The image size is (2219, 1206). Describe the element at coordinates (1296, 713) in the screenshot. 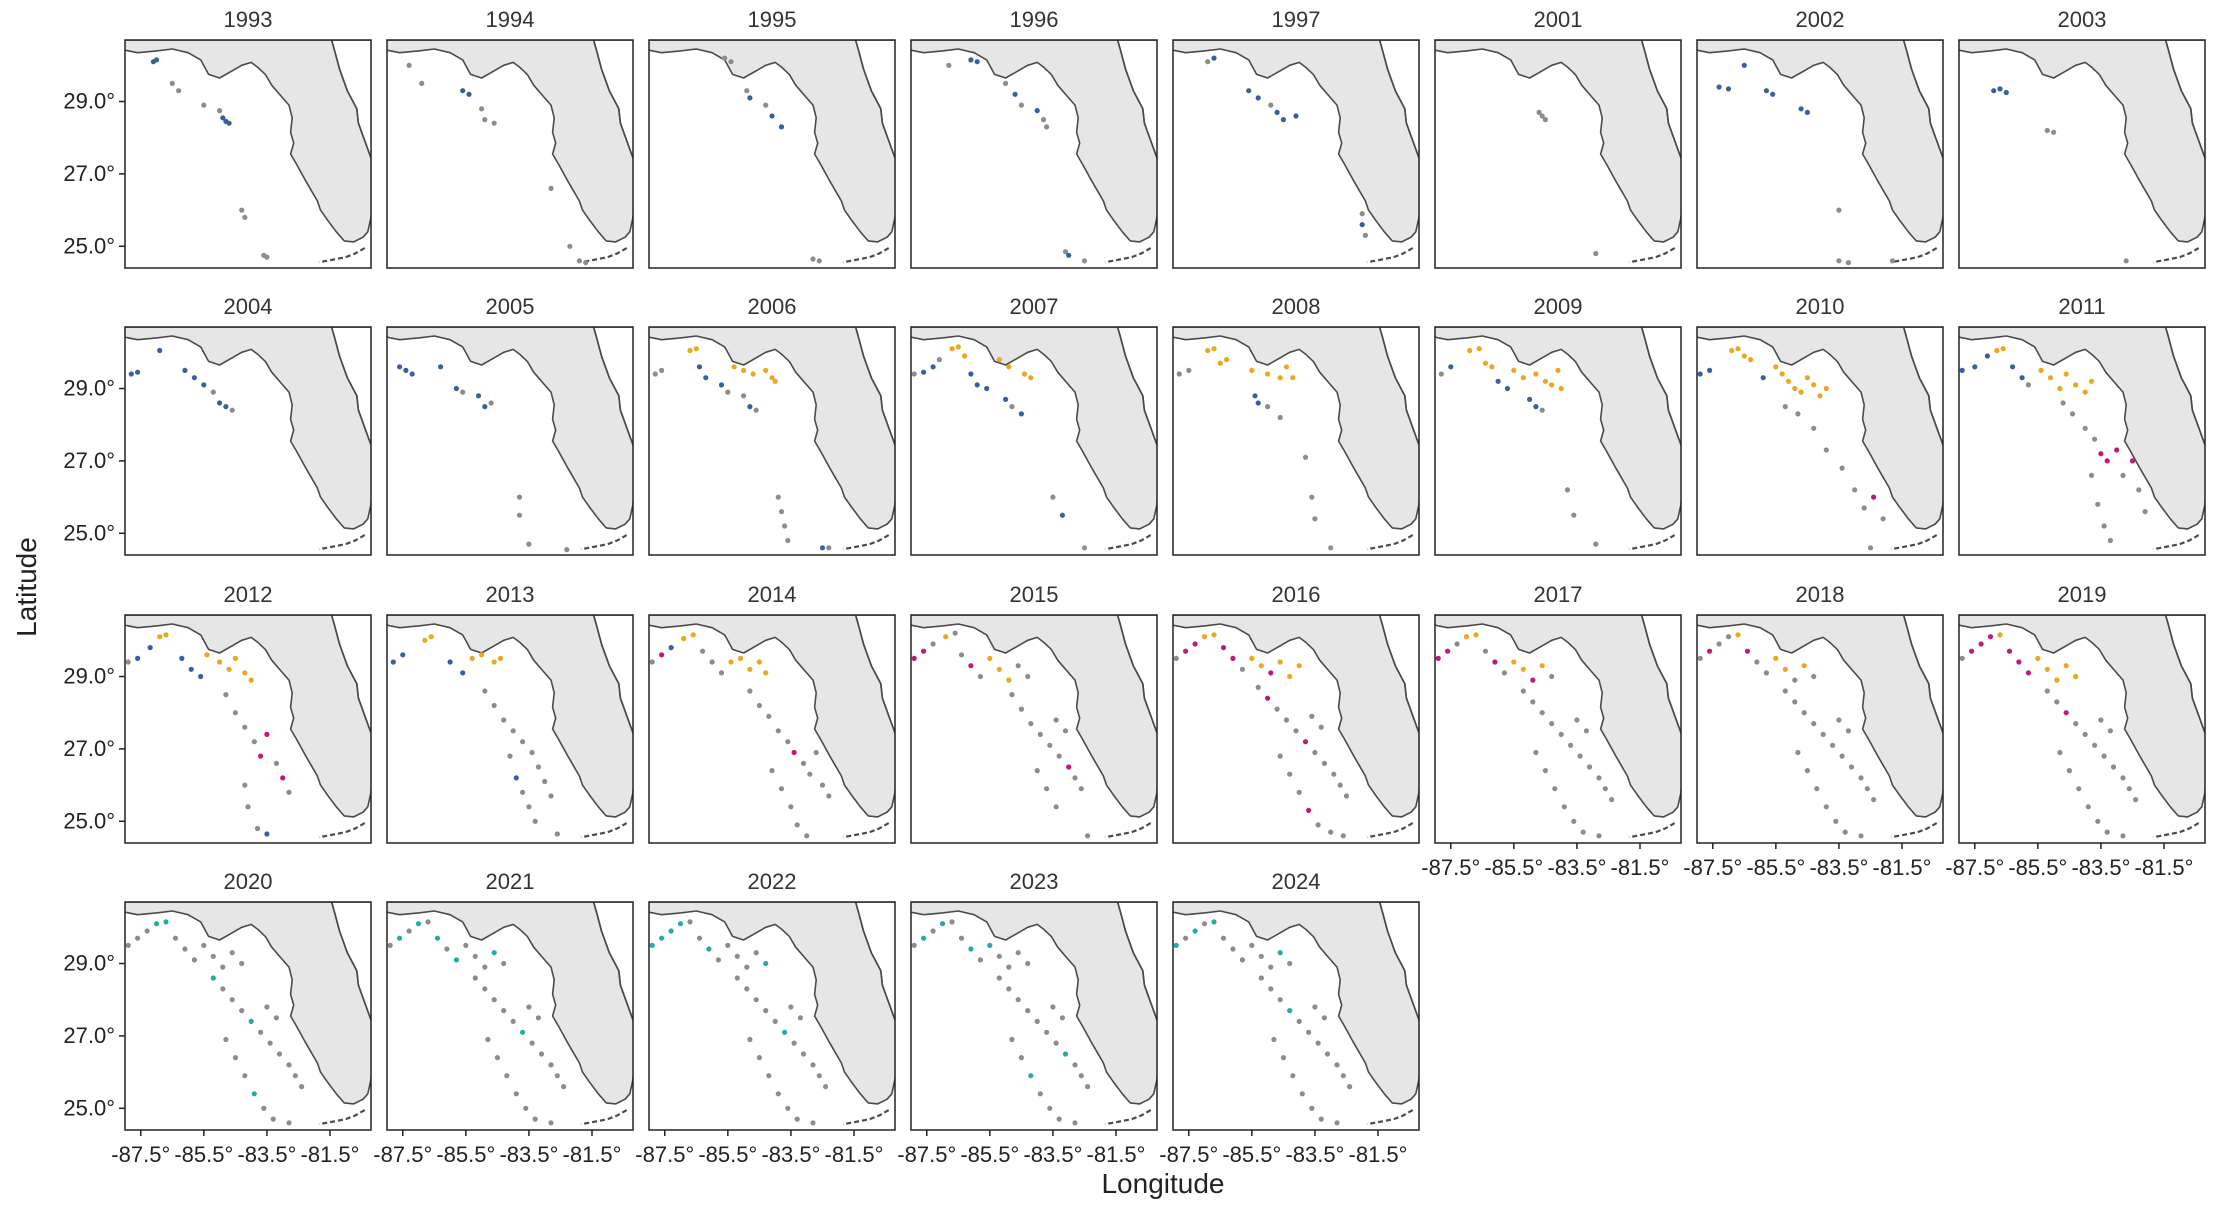

I see `panel-2016: 2016` at that location.